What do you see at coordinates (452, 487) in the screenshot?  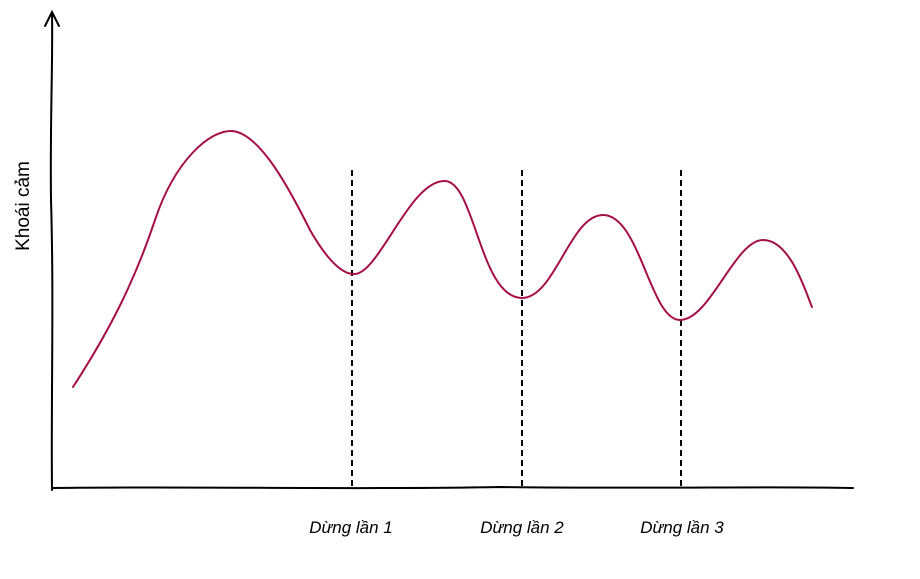 I see `x-axis` at bounding box center [452, 487].